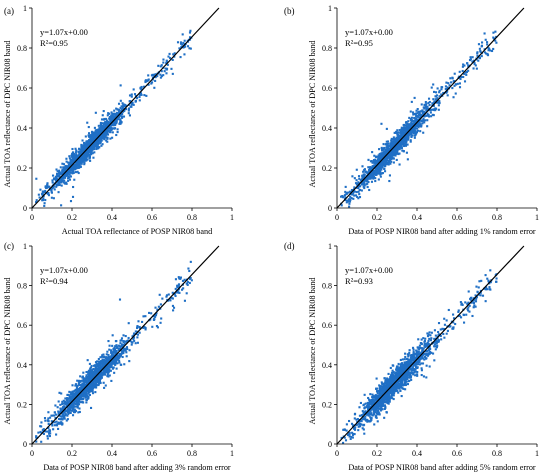  I want to click on y-tick-label: 0.8, so click(22, 48).